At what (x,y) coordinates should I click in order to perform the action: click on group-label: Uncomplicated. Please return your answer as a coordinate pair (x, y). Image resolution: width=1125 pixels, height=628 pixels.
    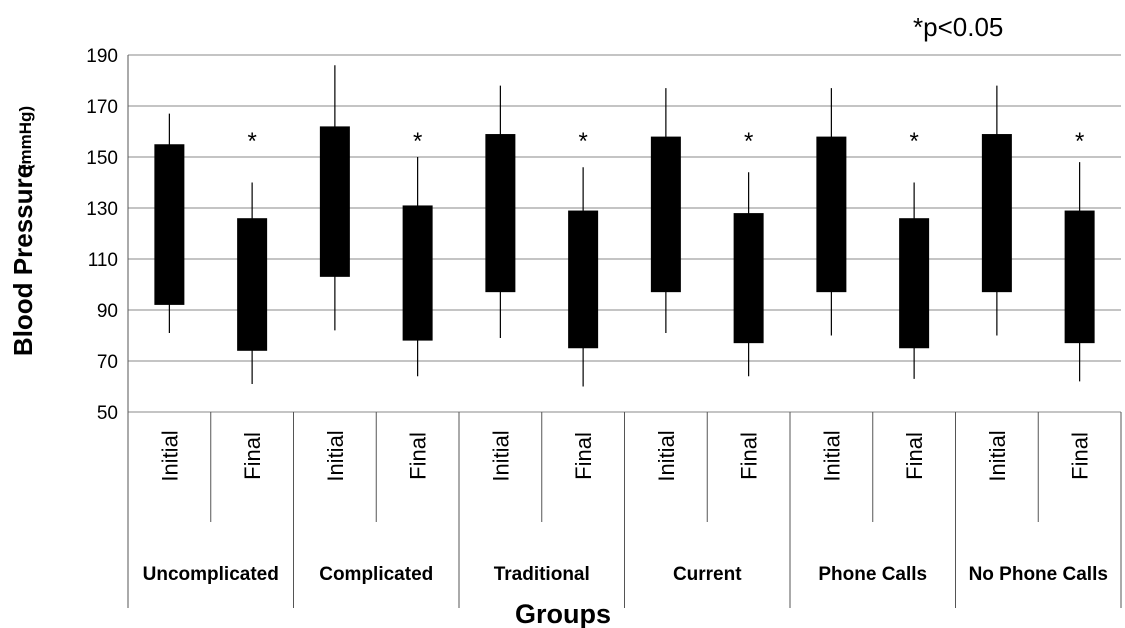
    Looking at the image, I should click on (211, 574).